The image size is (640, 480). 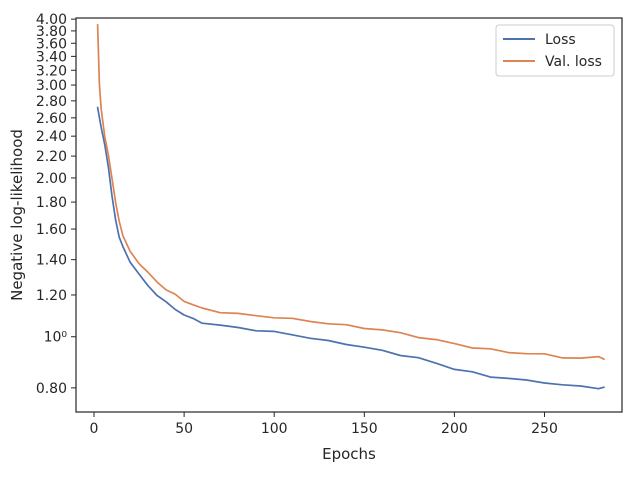 I want to click on y-tick-label: 3.80, so click(x=51, y=32).